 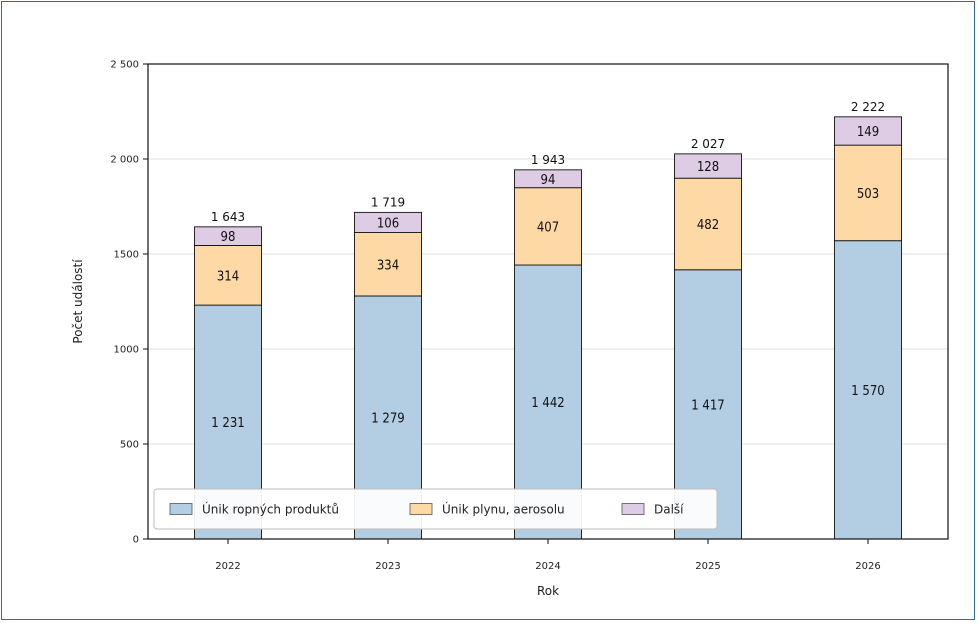 I want to click on y-tick-label: 500, so click(x=129, y=445).